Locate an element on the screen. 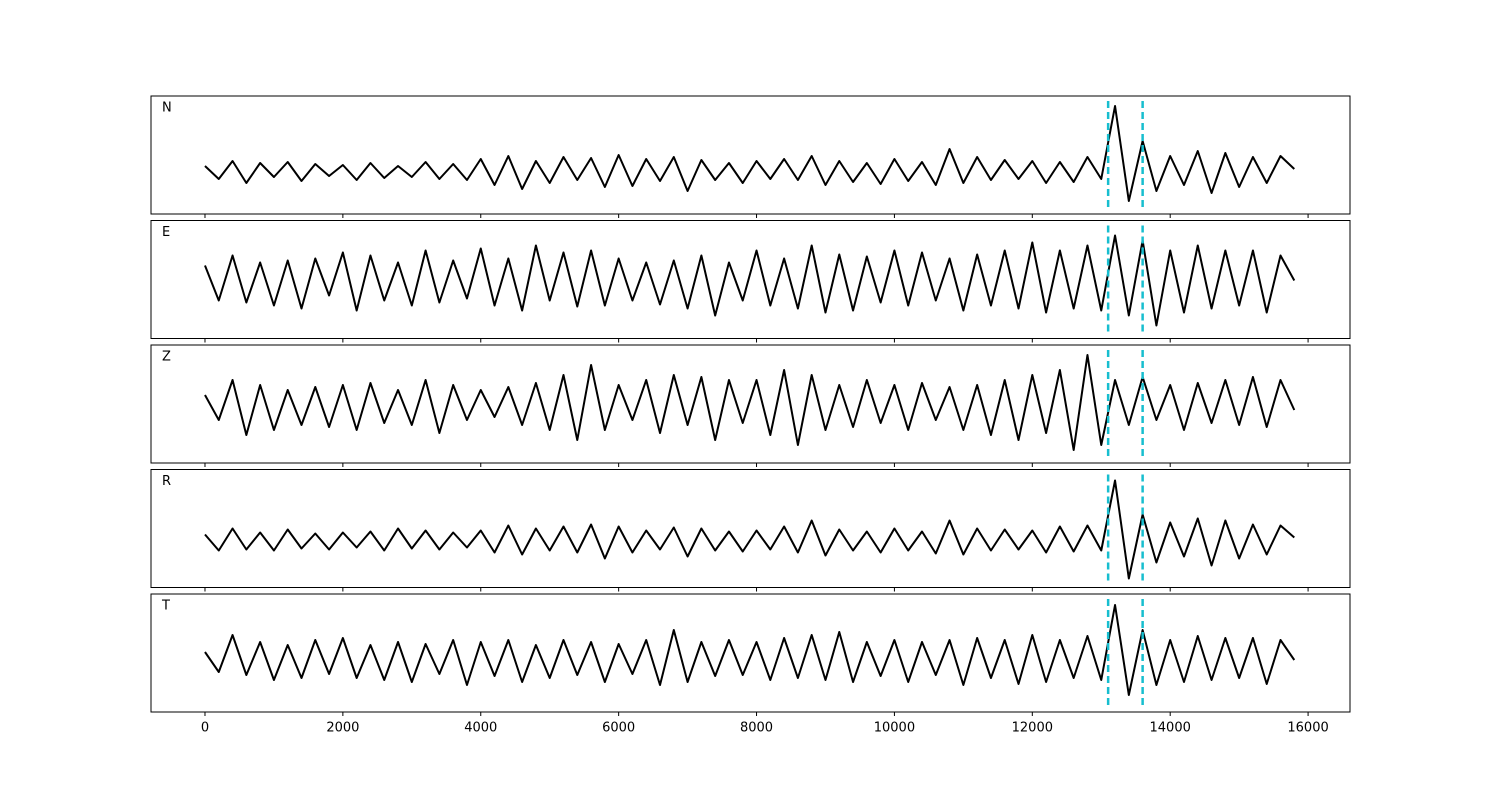 The width and height of the screenshot is (1500, 804). x-tick-label: 2000 is located at coordinates (342, 728).